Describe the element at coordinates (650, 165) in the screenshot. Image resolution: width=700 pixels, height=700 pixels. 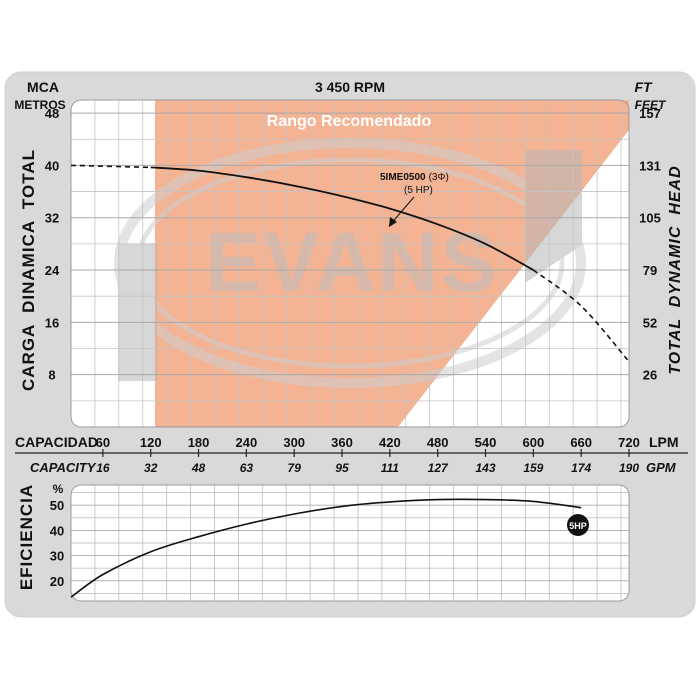
I see `y-tick-right: 131` at that location.